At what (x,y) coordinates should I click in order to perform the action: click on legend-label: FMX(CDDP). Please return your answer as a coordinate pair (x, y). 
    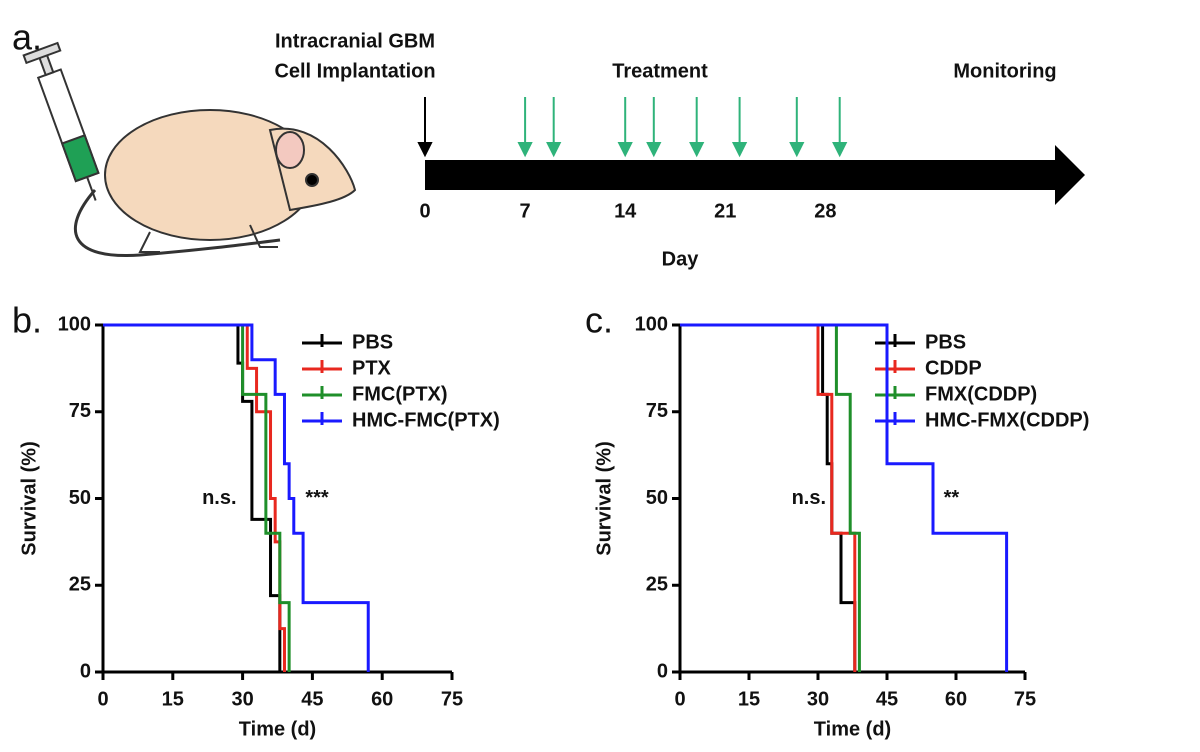
    Looking at the image, I should click on (981, 394).